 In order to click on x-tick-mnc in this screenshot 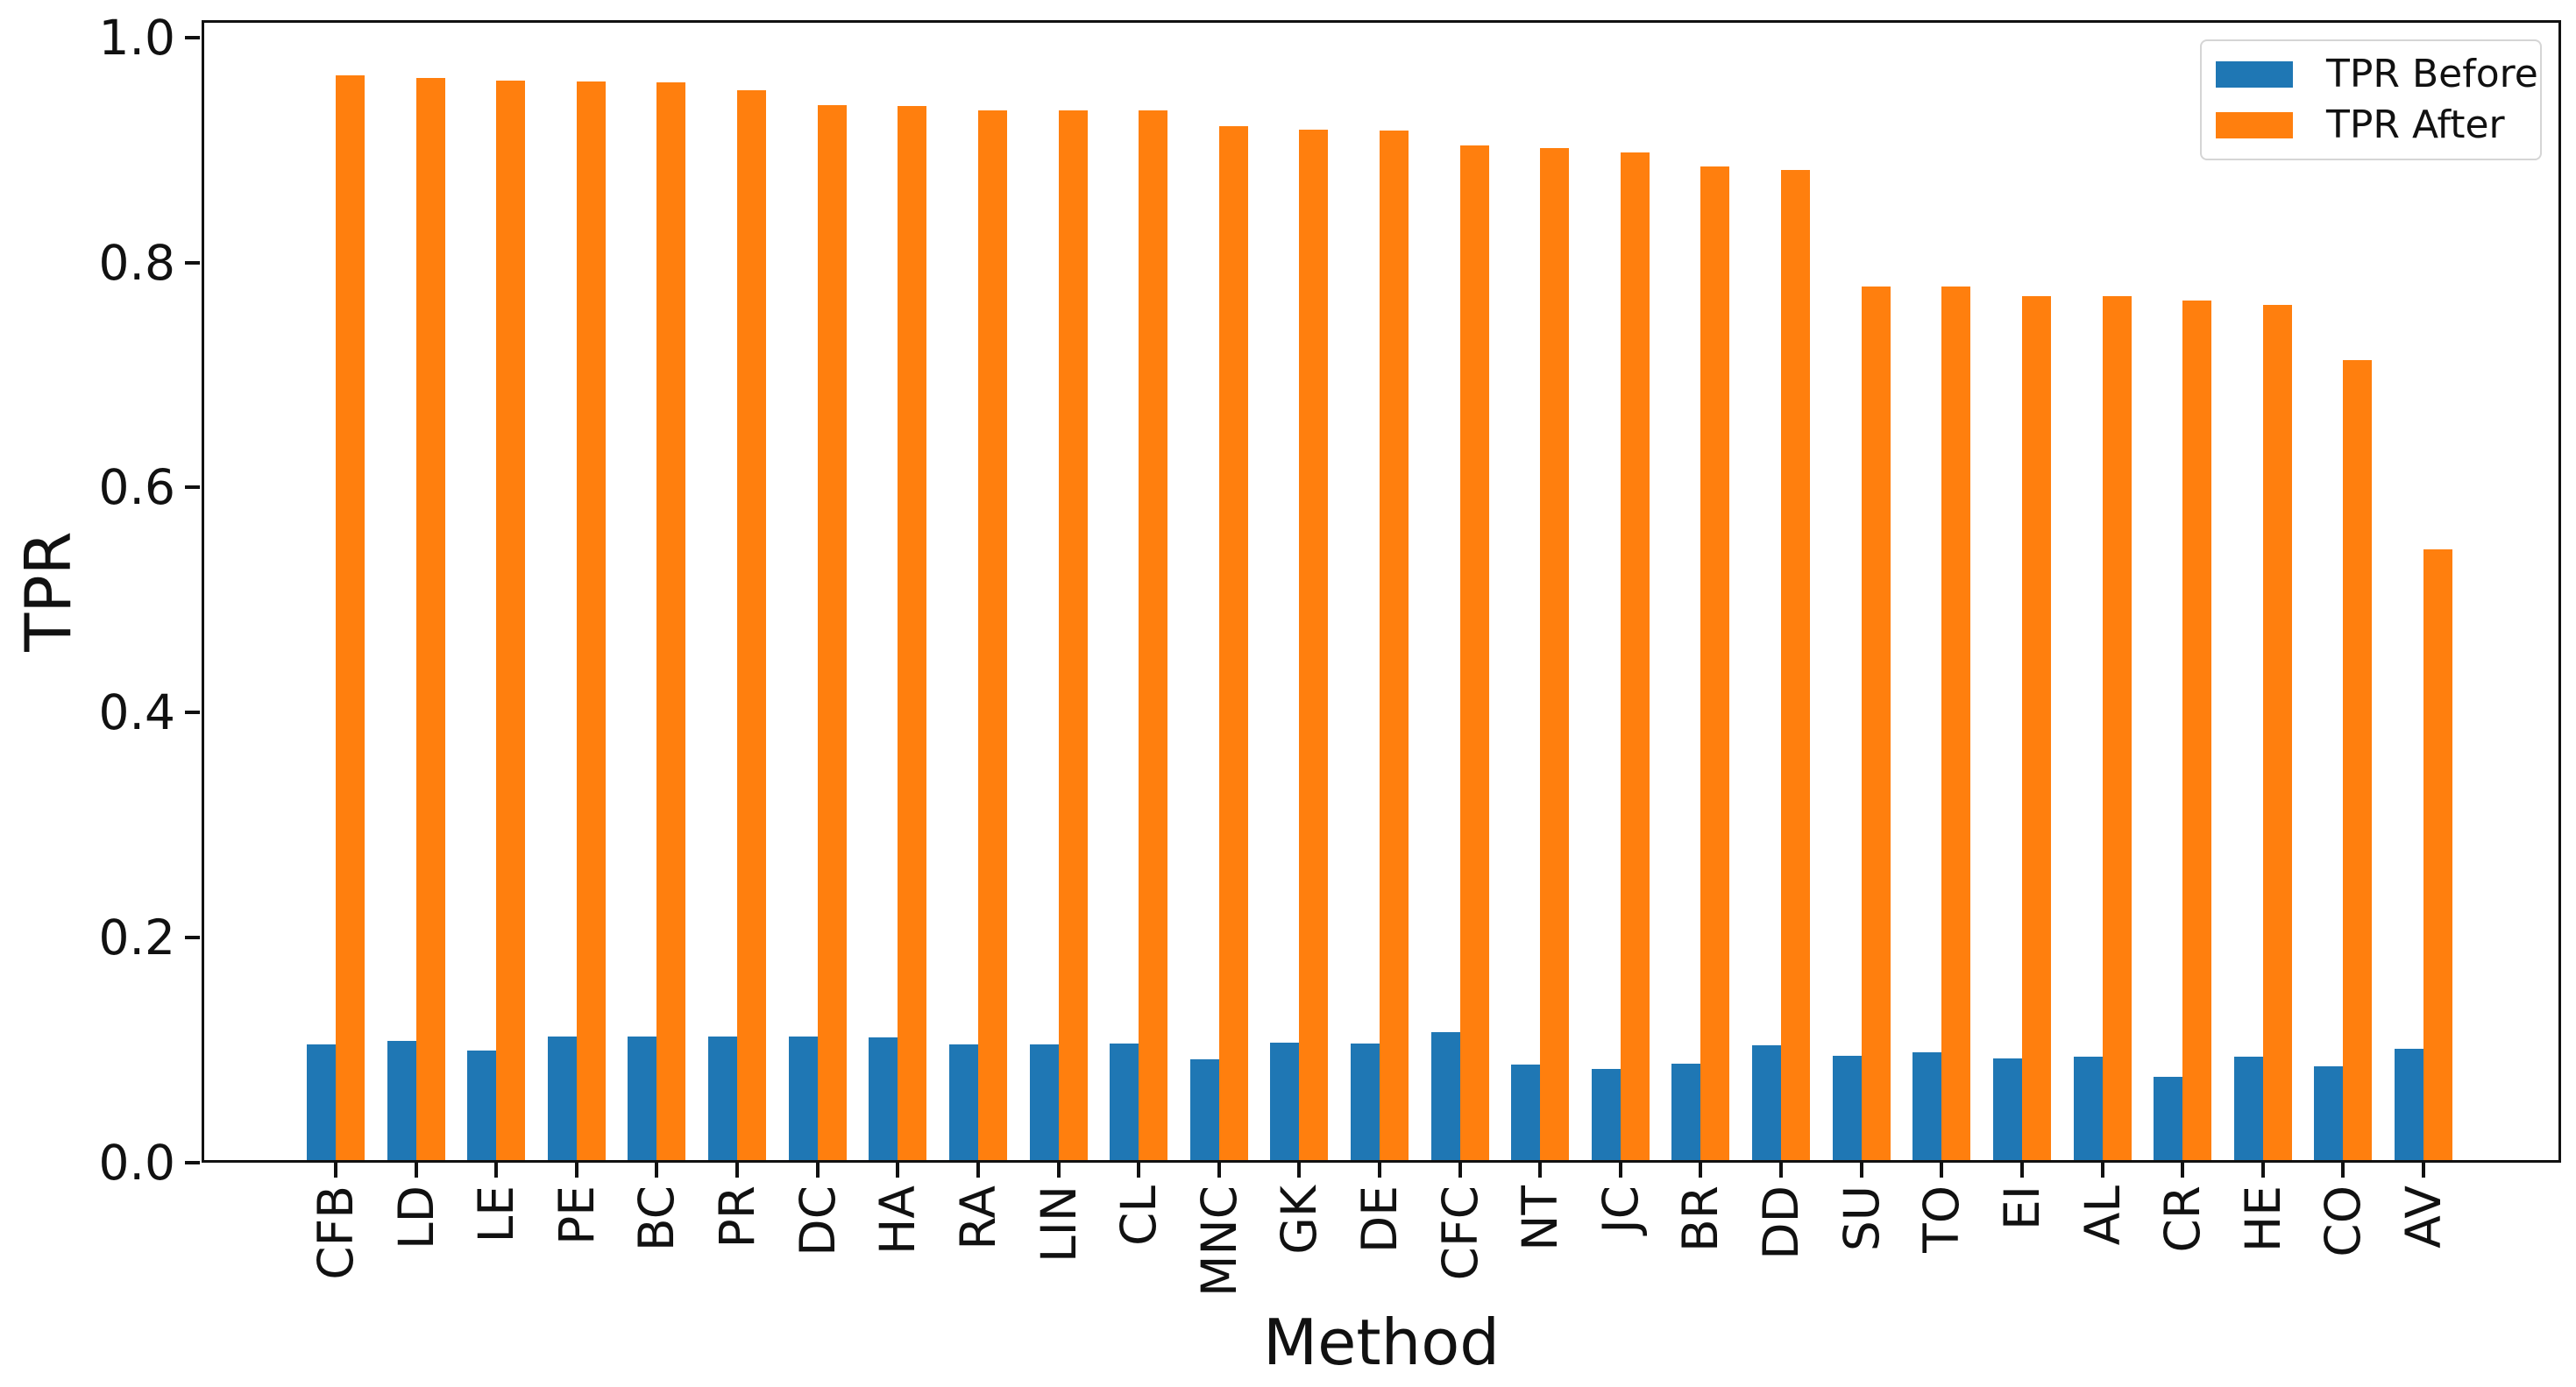, I will do `click(1219, 1170)`.